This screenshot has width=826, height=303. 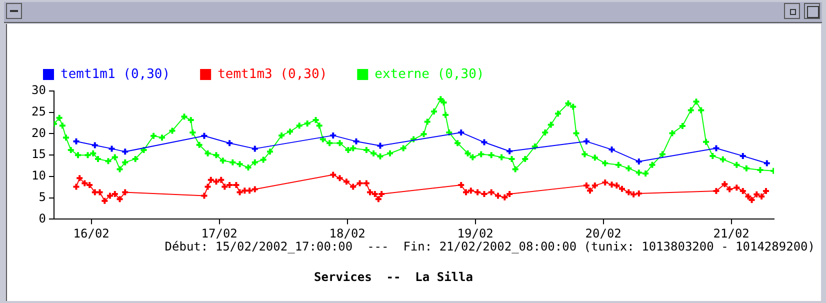 What do you see at coordinates (39, 154) in the screenshot?
I see `y-tick-label: 15` at bounding box center [39, 154].